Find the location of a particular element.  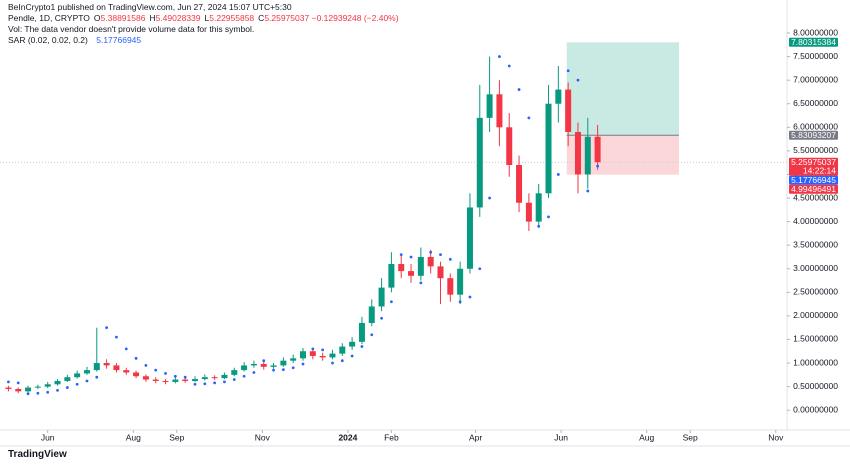

x-tick-label: Feb is located at coordinates (391, 437).